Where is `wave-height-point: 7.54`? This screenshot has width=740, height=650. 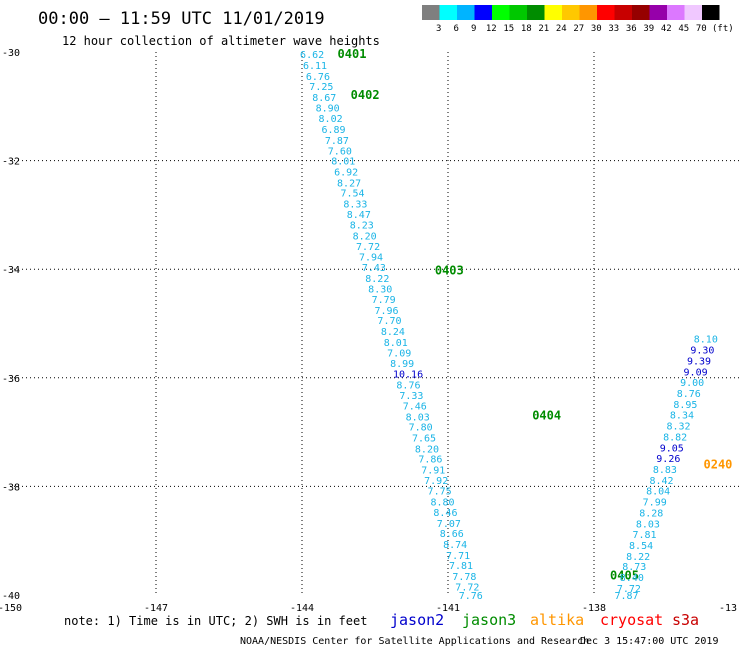 wave-height-point: 7.54 is located at coordinates (352, 194).